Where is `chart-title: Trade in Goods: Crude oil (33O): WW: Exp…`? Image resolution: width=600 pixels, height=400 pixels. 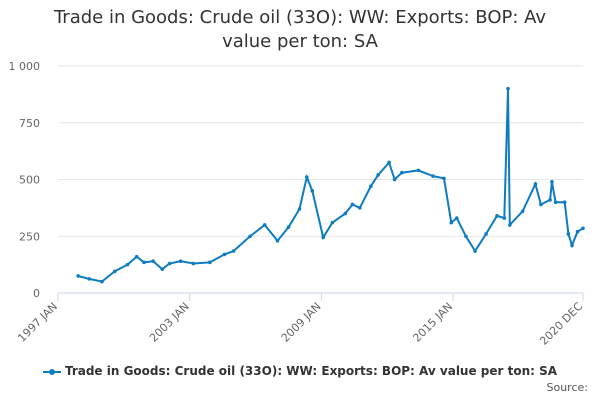 chart-title: Trade in Goods: Crude oil (33O): WW: Exp… is located at coordinates (300, 29).